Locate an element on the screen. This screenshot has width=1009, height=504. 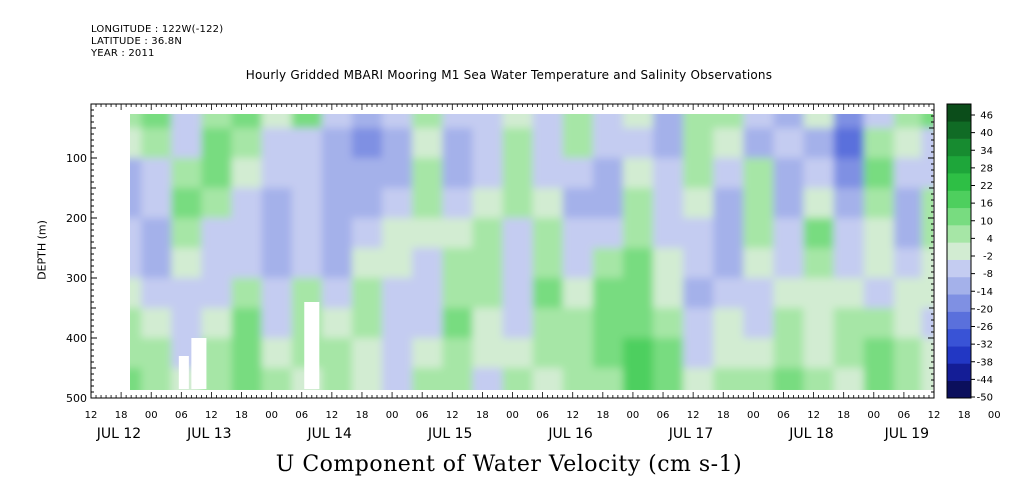
y-tick-label: 200 is located at coordinates (76, 218).